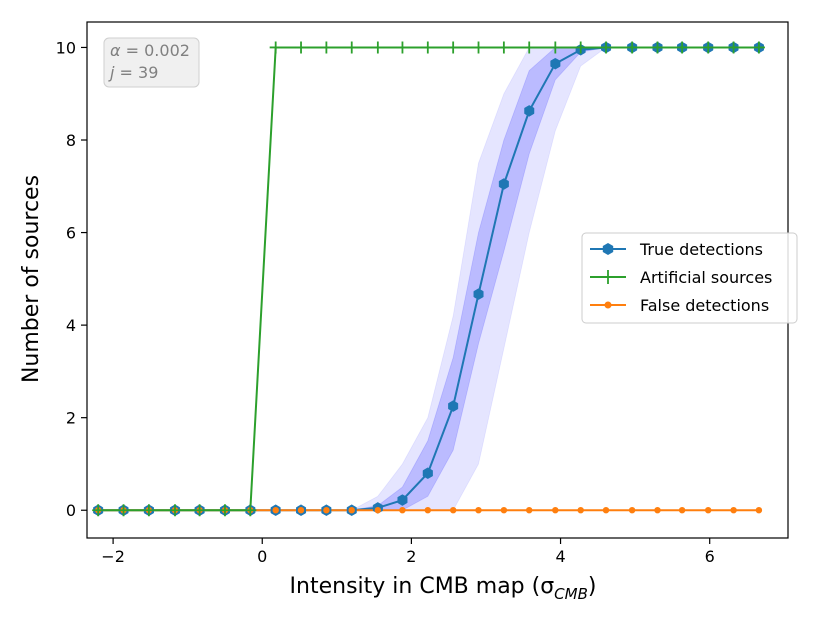 This screenshot has height=627, width=830. I want to click on y-tick-label: 8, so click(71, 140).